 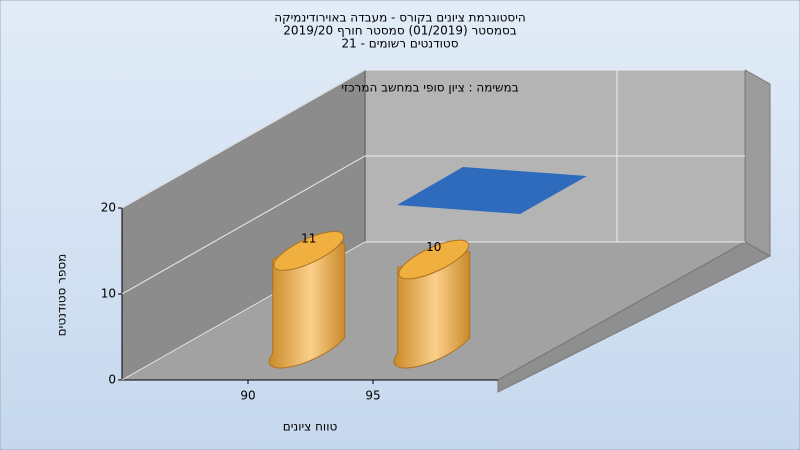 I want to click on value-label: 10, so click(x=433, y=247).